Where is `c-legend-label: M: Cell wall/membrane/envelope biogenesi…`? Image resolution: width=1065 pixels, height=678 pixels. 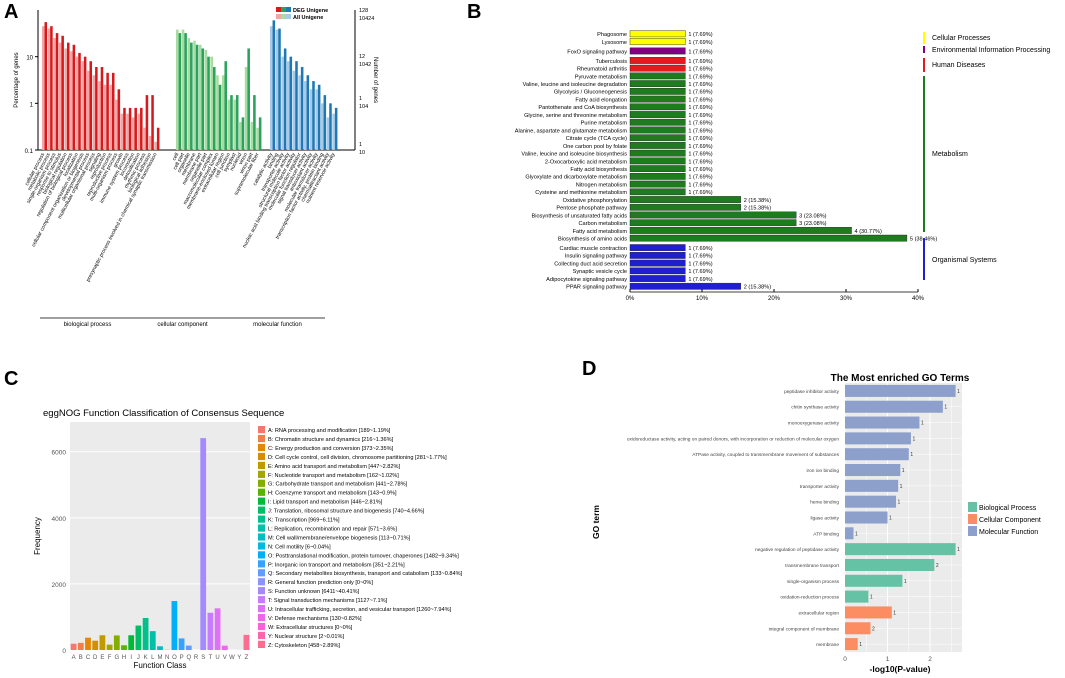 c-legend-label: M: Cell wall/membrane/envelope biogenesi… is located at coordinates (339, 538).